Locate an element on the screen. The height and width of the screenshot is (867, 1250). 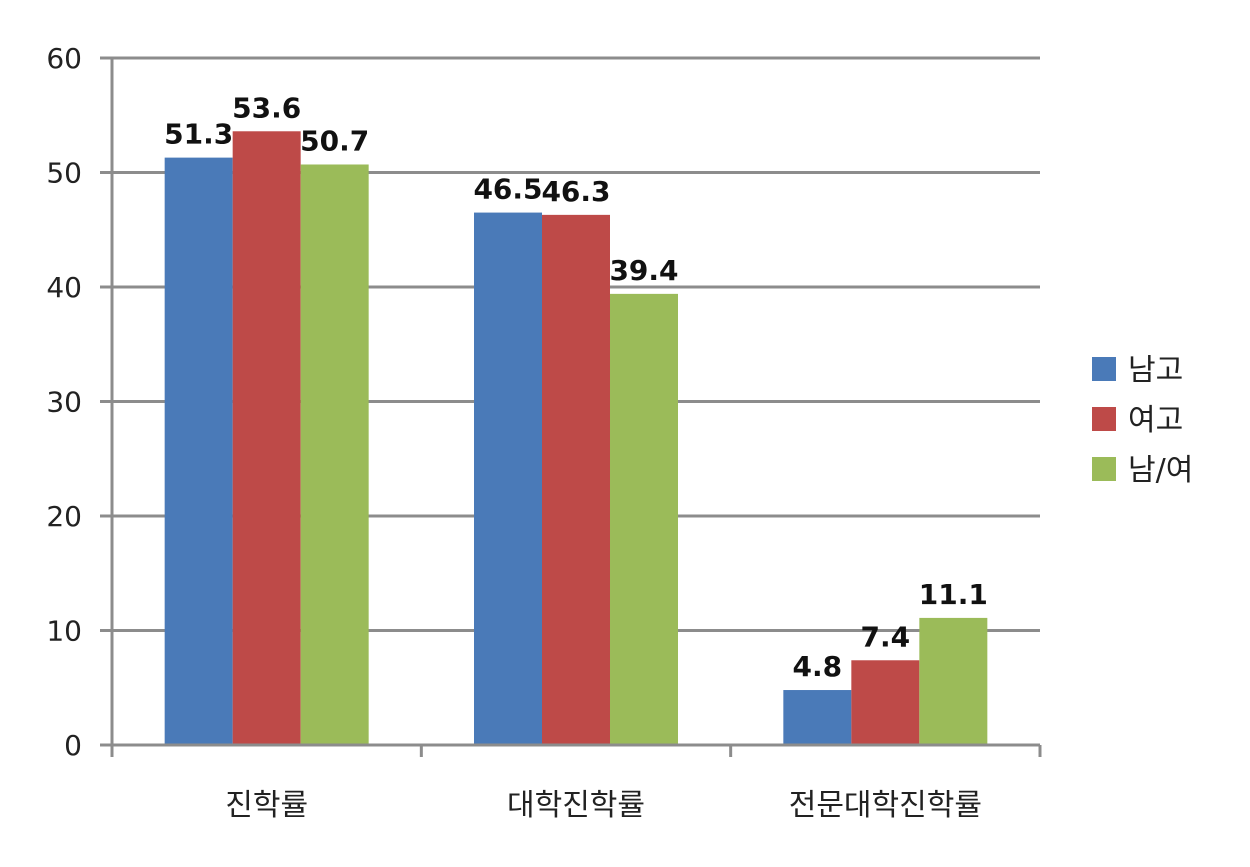
y-tick-label: 0 is located at coordinates (73, 745).